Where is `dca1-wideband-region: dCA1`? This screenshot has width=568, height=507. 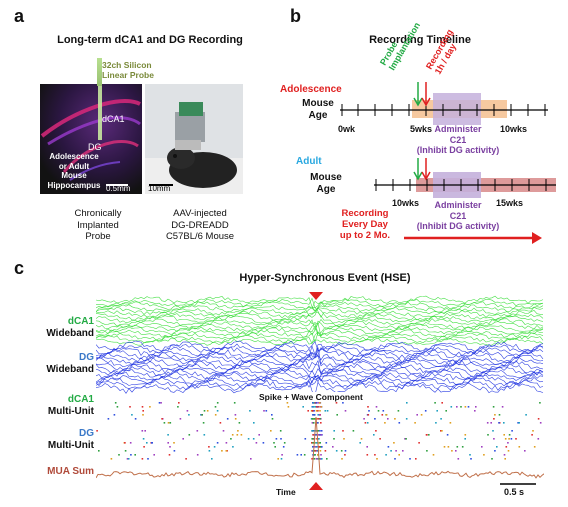
dca1-wideband-region: dCA1 is located at coordinates (80, 321).